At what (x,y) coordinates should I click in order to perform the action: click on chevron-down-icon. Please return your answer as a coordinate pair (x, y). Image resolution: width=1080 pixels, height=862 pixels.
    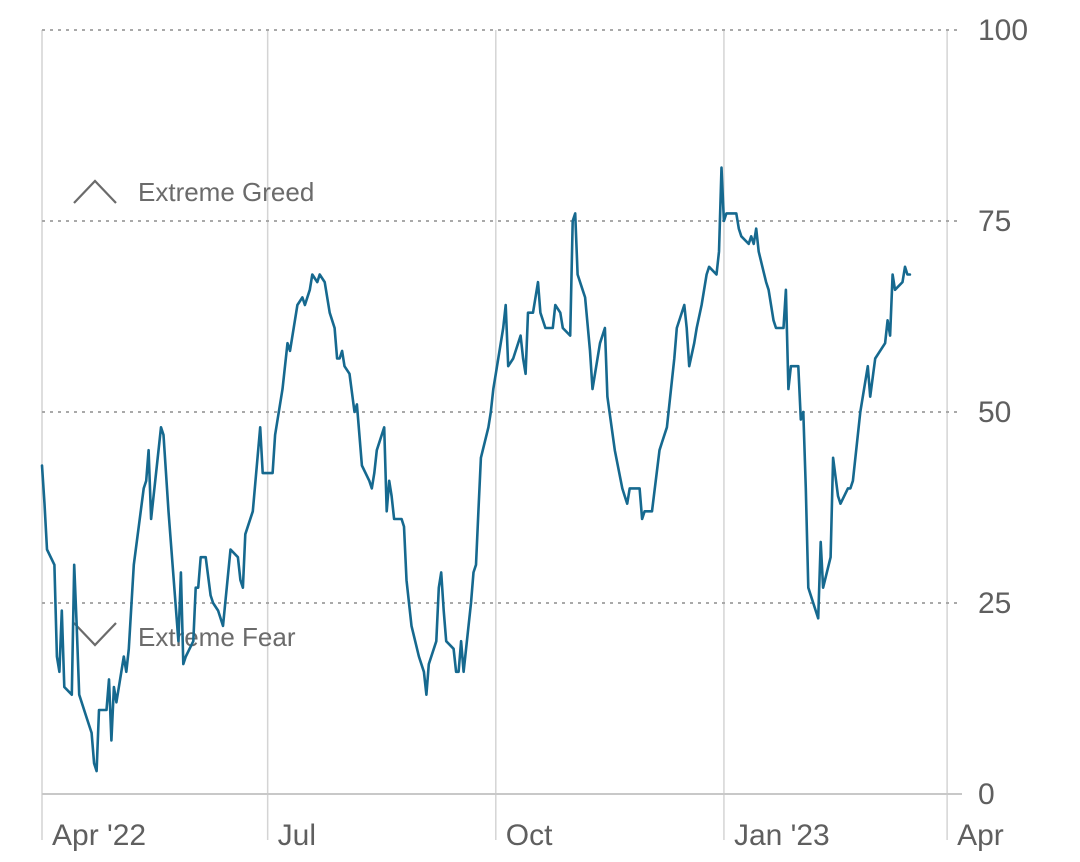
    Looking at the image, I should click on (95, 634).